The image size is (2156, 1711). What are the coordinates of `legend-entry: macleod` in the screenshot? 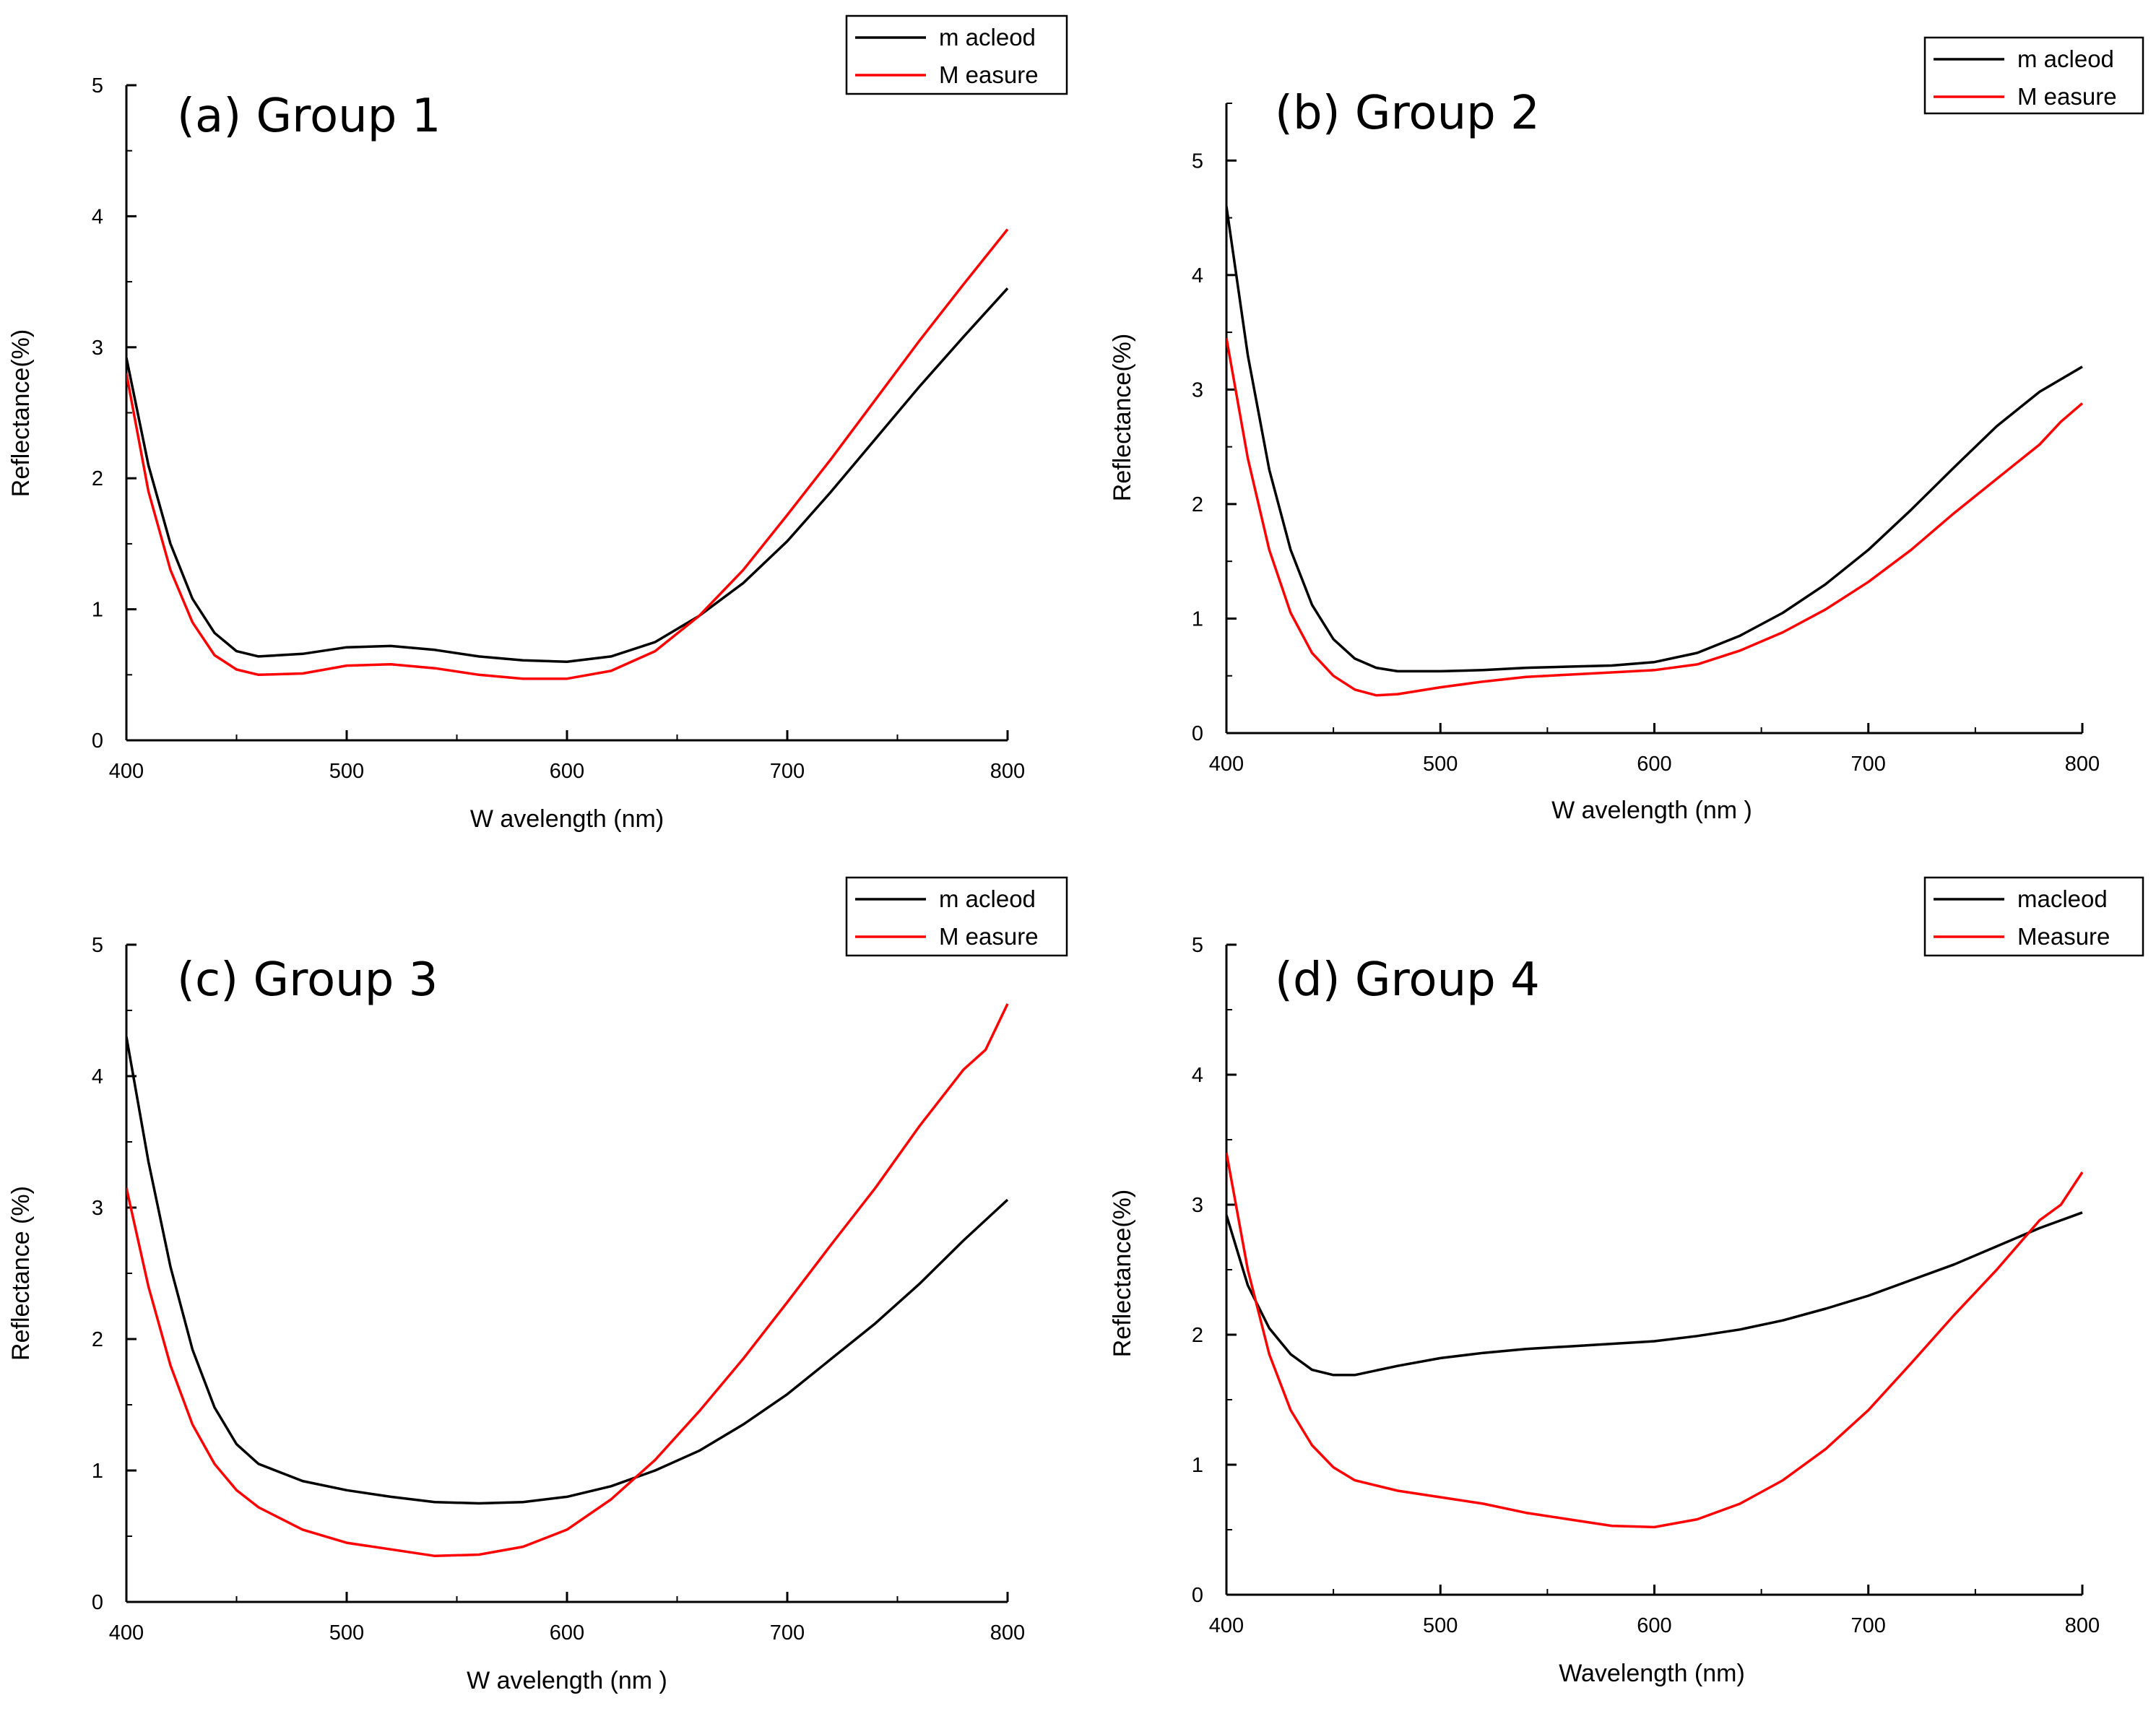 It's located at (2062, 898).